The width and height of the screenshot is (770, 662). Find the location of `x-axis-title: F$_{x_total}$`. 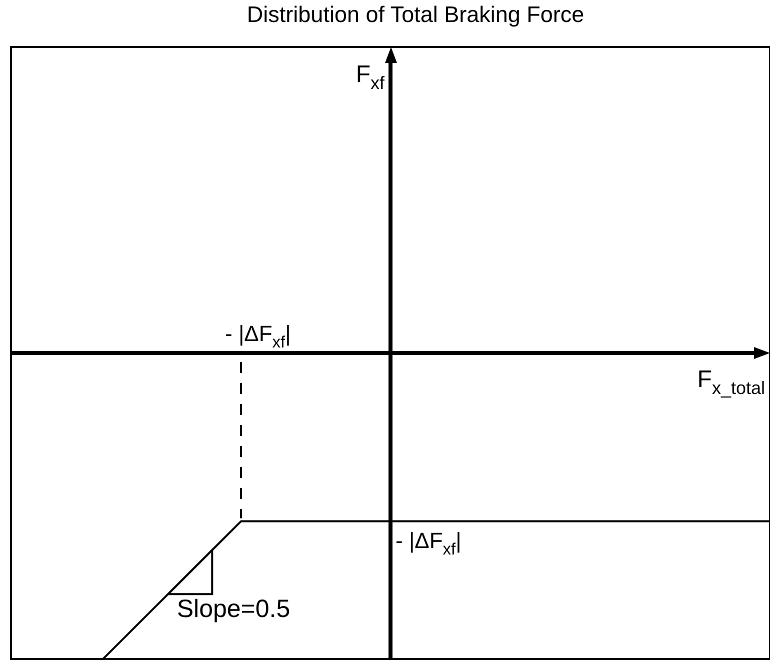

x-axis-title: F$_{x_total}$ is located at coordinates (731, 382).